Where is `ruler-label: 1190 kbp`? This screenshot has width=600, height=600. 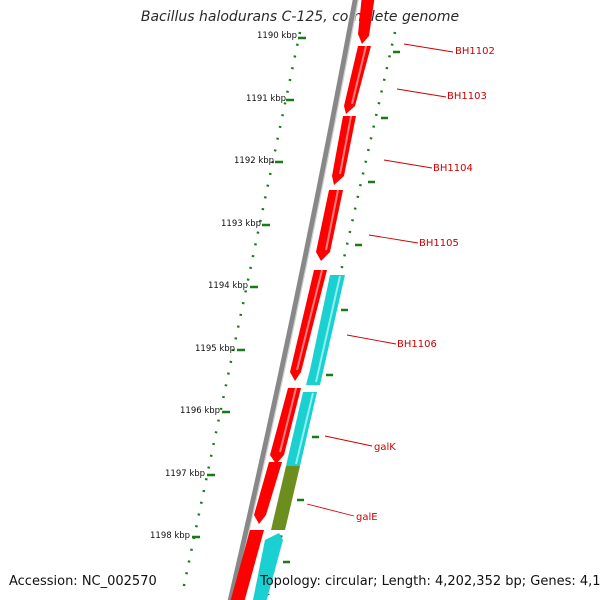
ruler-label: 1190 kbp is located at coordinates (277, 36).